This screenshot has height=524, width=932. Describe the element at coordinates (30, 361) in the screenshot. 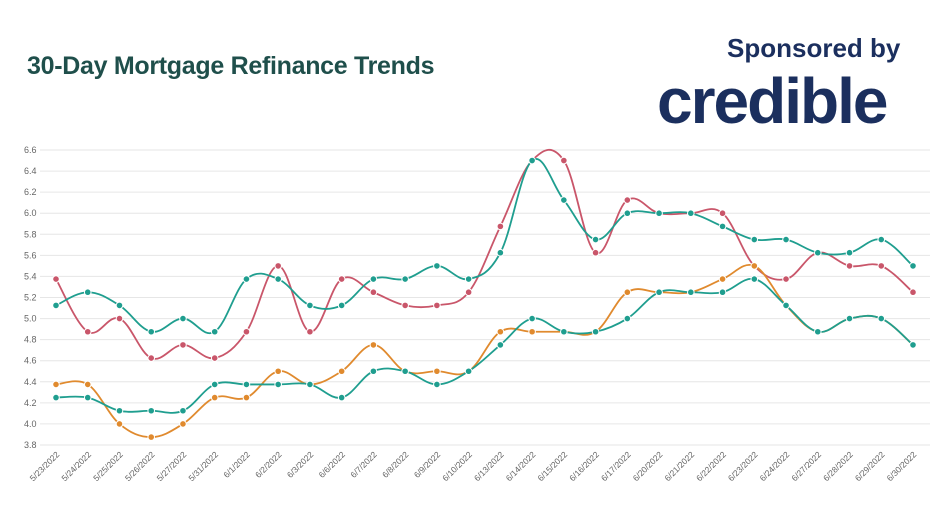

I see `y-tick-label: 4.6` at that location.